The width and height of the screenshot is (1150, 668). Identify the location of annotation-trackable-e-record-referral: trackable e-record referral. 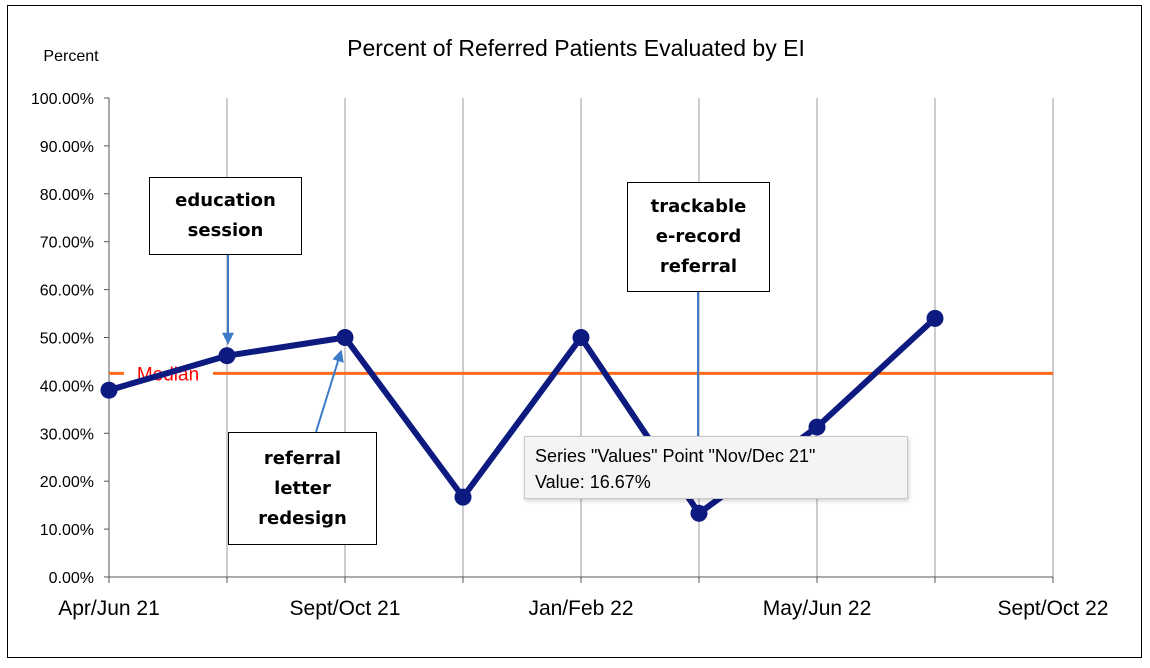
(698, 237).